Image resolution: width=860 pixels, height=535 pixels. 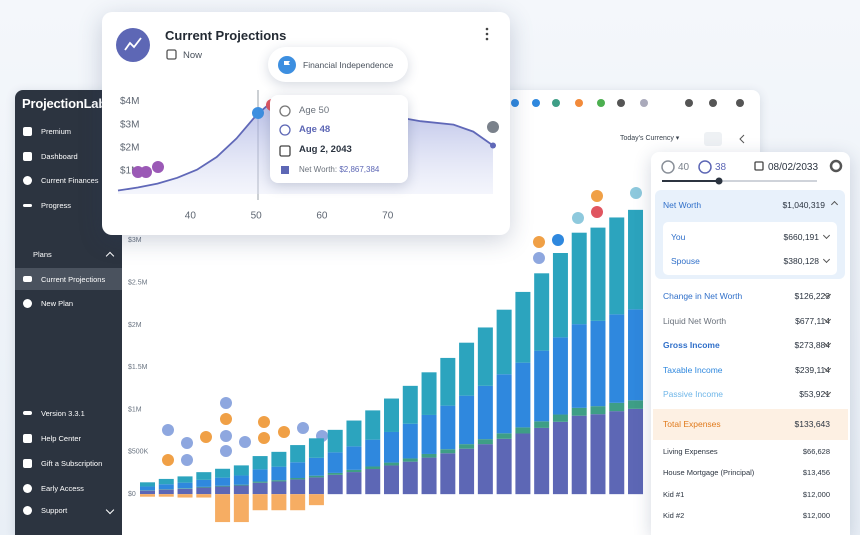 I want to click on summary-row: Gross Income $273,884, so click(x=746, y=345).